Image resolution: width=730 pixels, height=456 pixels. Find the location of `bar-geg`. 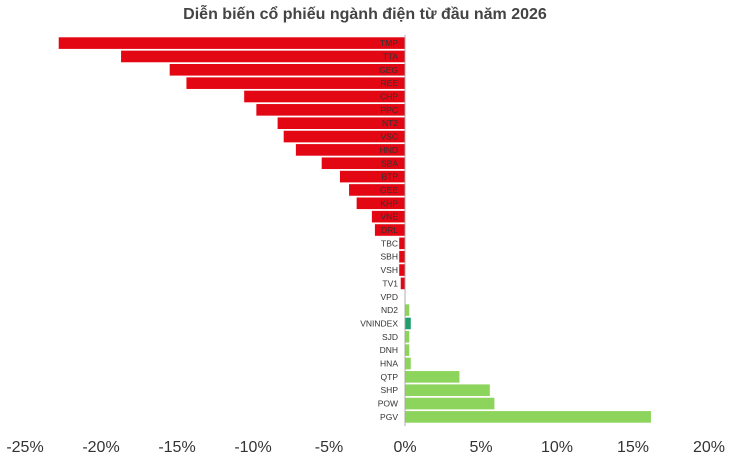

bar-geg is located at coordinates (287, 70).